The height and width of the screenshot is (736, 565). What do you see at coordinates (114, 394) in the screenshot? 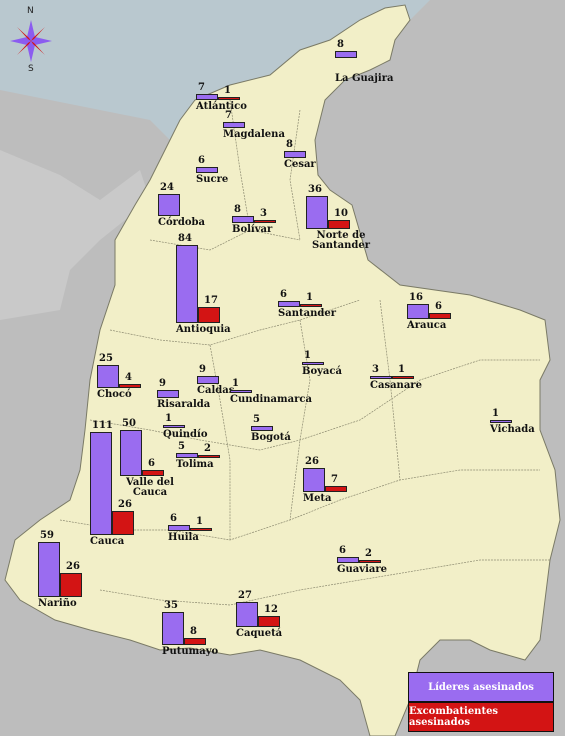
I see `dept-name: Chocó` at bounding box center [114, 394].